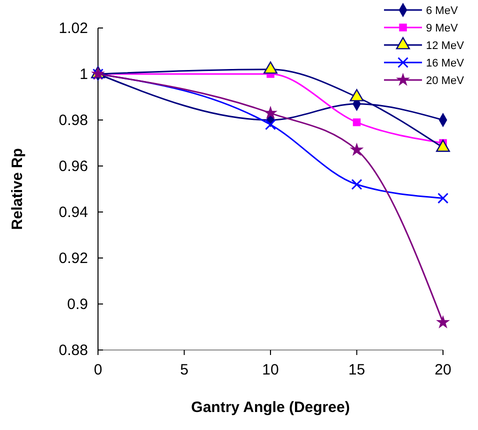  What do you see at coordinates (445, 46) in the screenshot?
I see `legend-label: 12 MeV` at bounding box center [445, 46].